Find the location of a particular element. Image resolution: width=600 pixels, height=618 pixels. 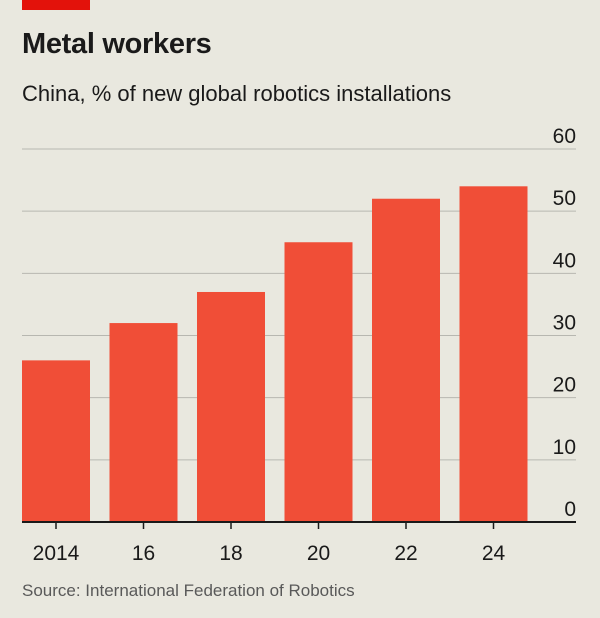

x-tick-label-18: 18 is located at coordinates (230, 553).